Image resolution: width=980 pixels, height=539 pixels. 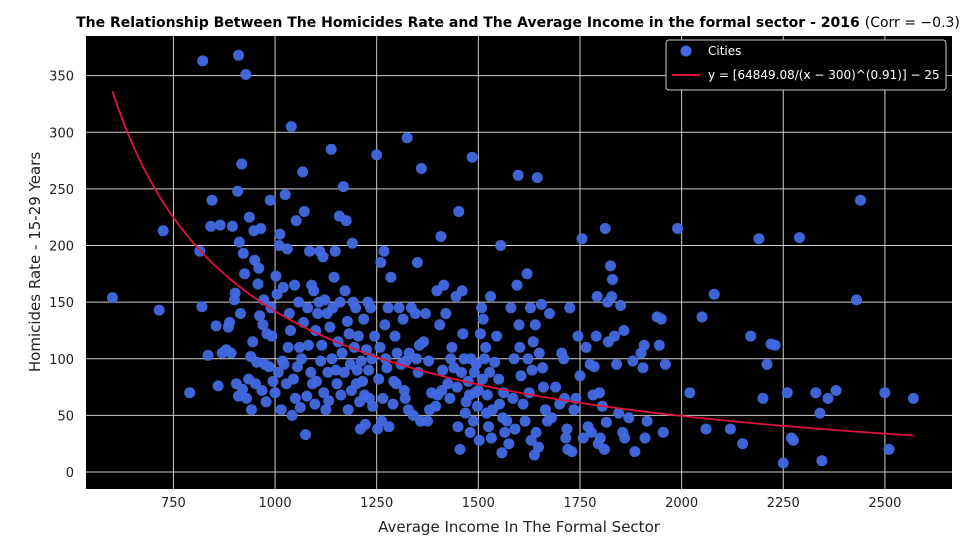 What do you see at coordinates (70, 473) in the screenshot?
I see `y-tick-label: 0` at bounding box center [70, 473].